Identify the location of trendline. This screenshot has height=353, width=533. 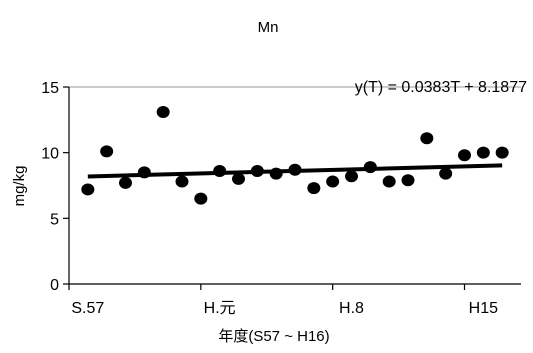
(295, 171).